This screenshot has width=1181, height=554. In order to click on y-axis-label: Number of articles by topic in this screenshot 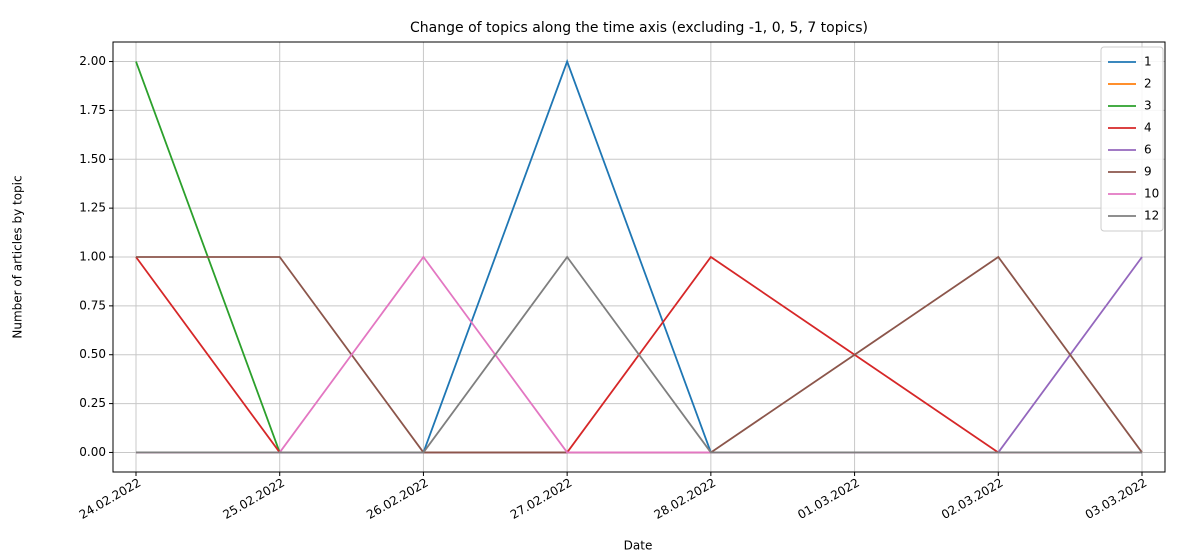, I will do `click(18, 256)`.